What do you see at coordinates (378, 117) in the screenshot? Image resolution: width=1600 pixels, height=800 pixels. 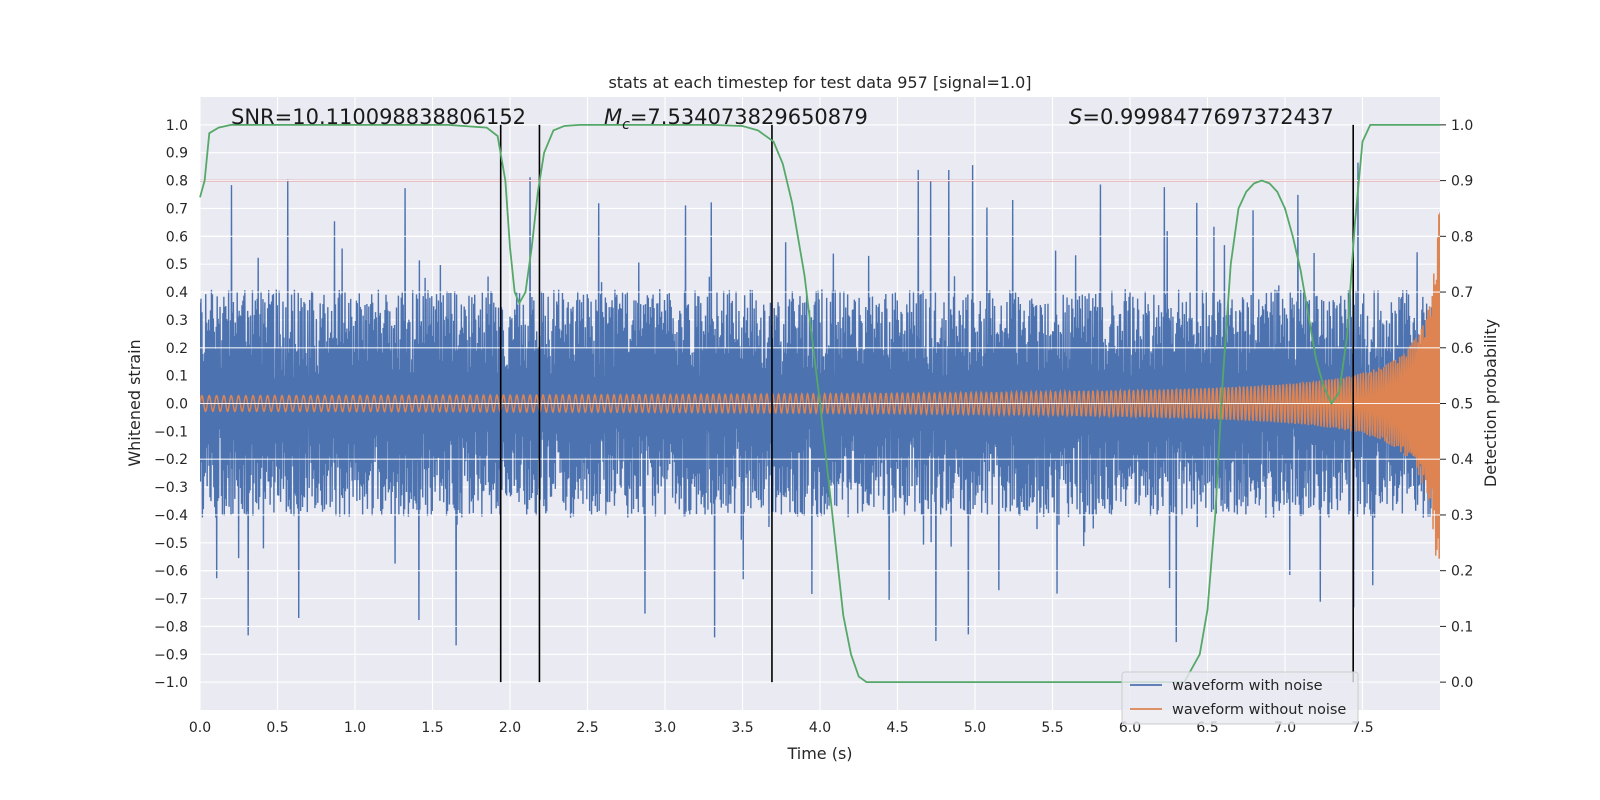 I see `snr-annotation: SNR=10.110098838806152` at bounding box center [378, 117].